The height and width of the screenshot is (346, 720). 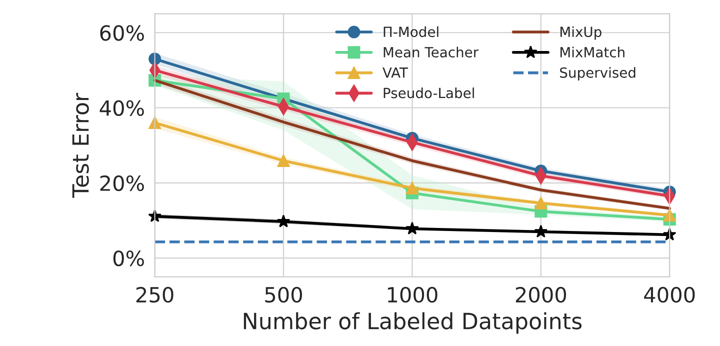 What do you see at coordinates (283, 294) in the screenshot?
I see `x-tick-label: 500` at bounding box center [283, 294].